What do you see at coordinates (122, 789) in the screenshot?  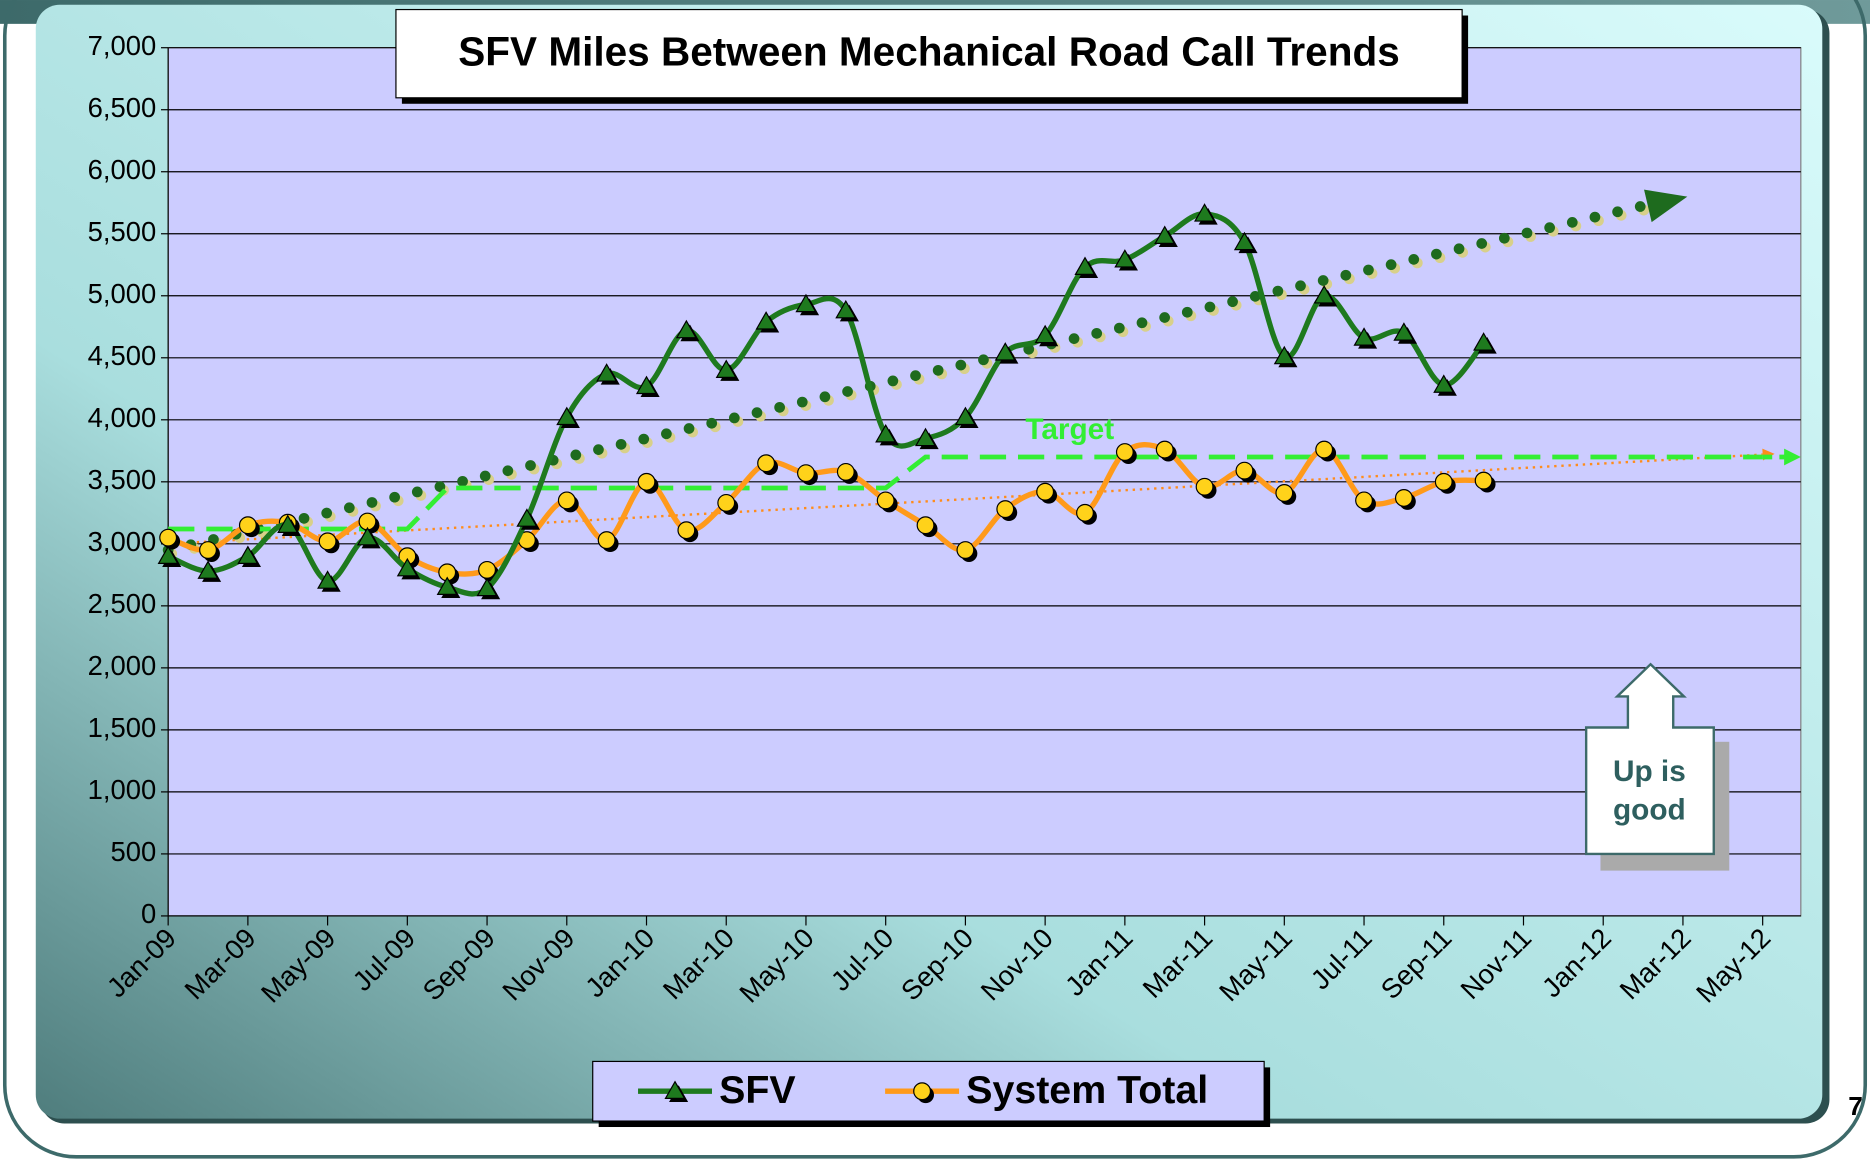 I see `y-tick-label: 1,000` at bounding box center [122, 789].